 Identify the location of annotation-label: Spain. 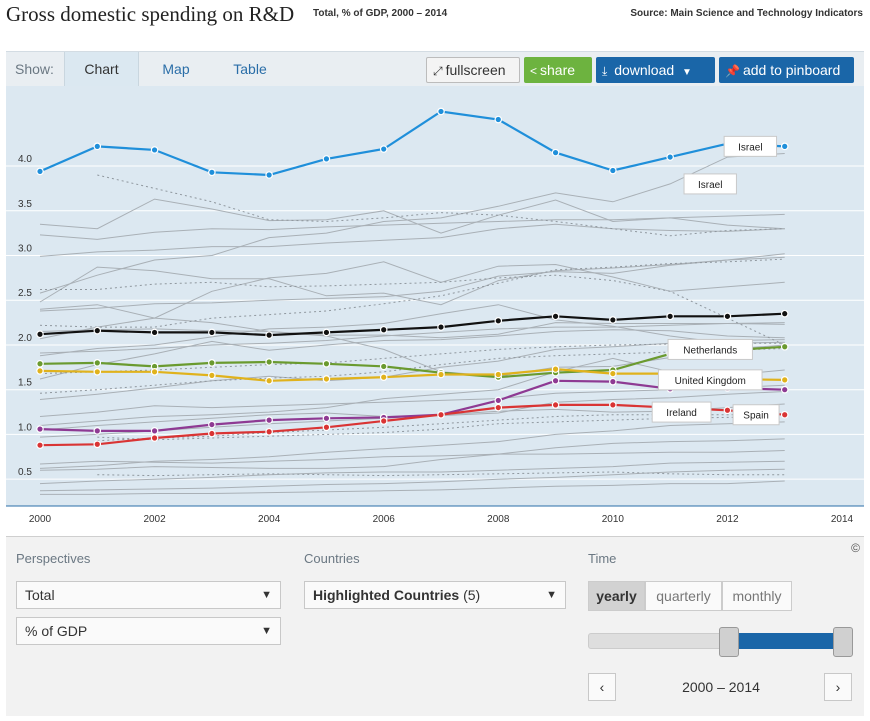
(756, 416).